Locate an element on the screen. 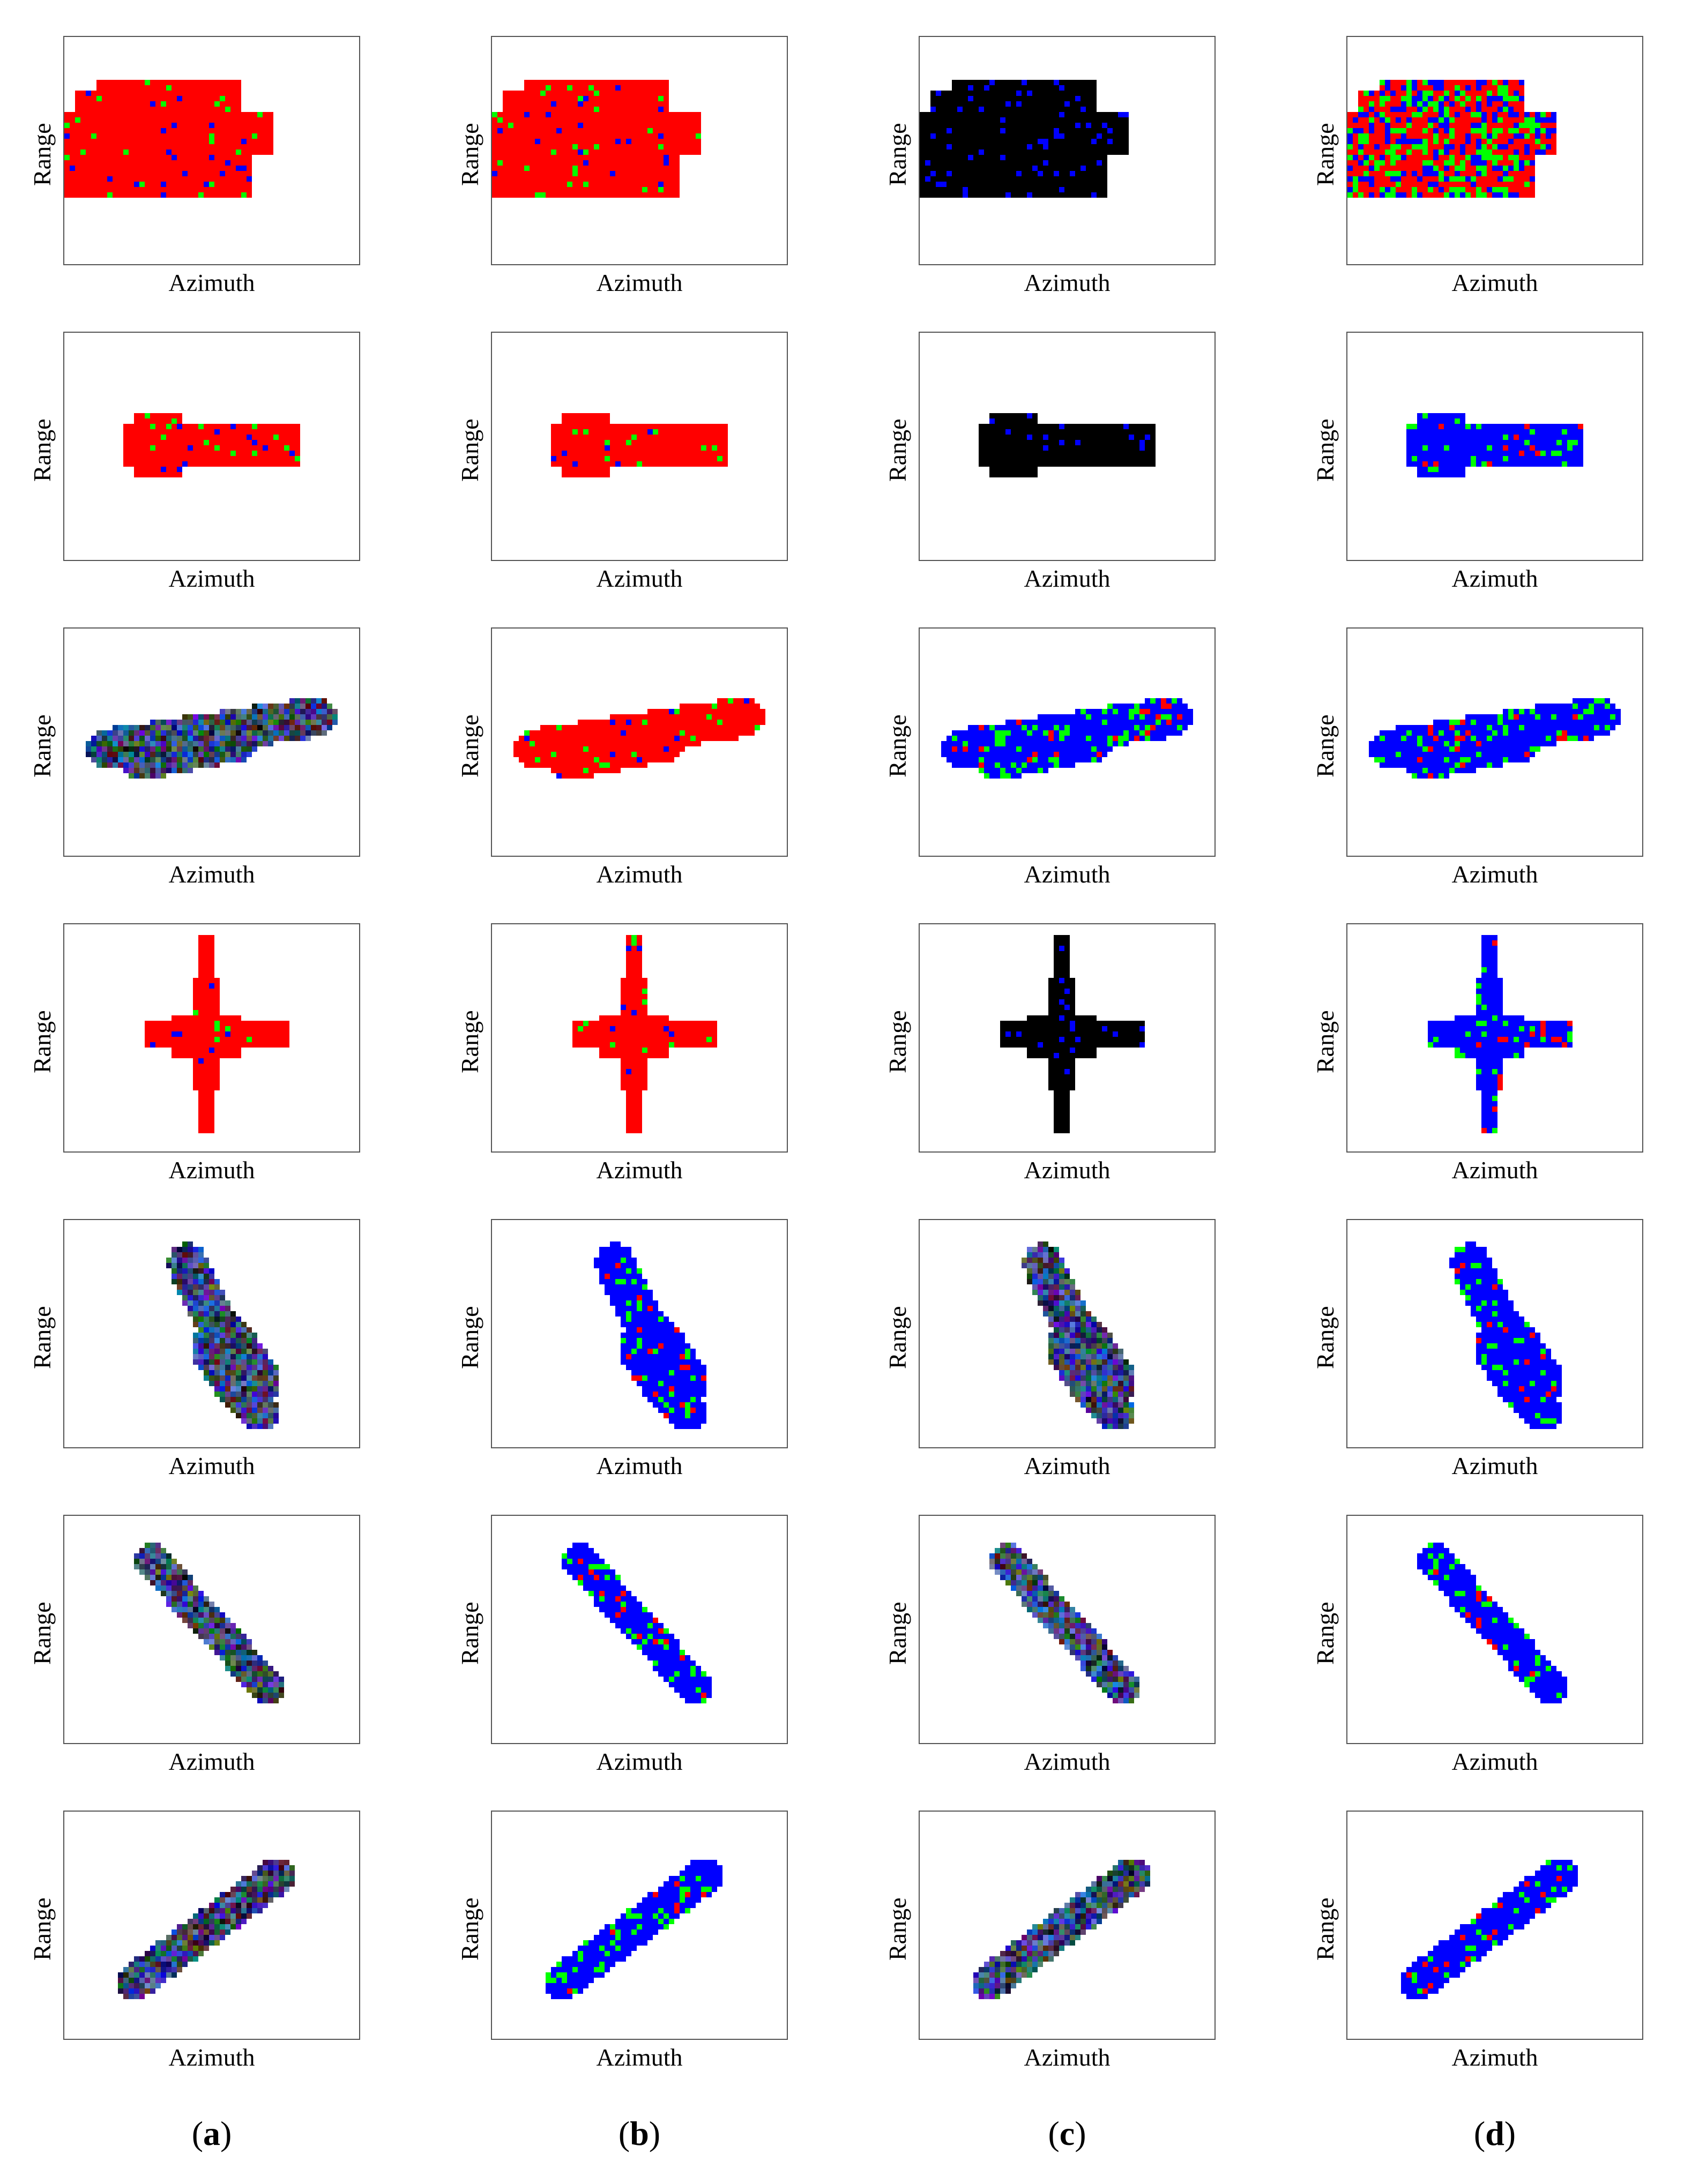  x-axis-label: Azimuth is located at coordinates (639, 282).